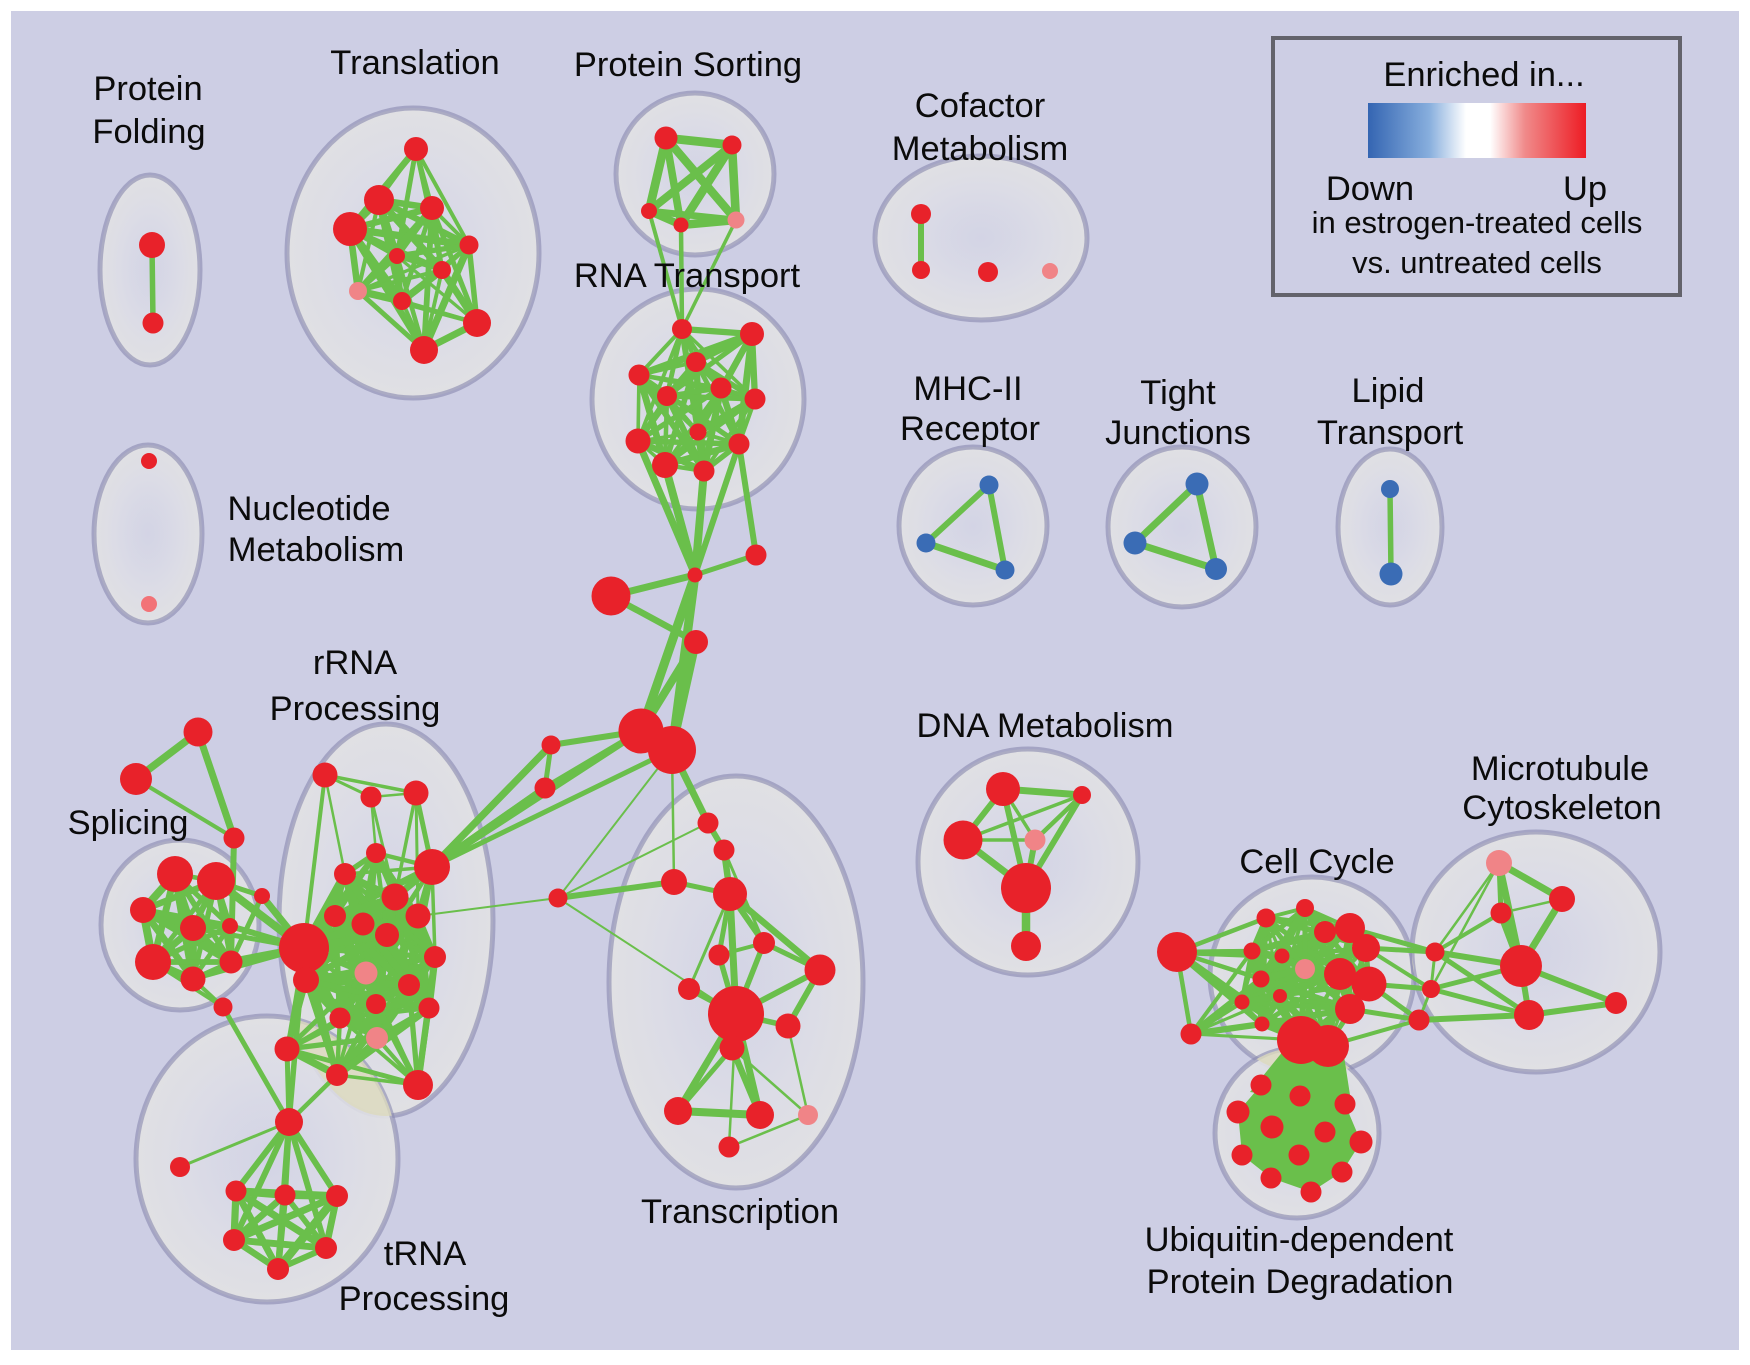  Describe the element at coordinates (147, 89) in the screenshot. I see `svg-text: Protein` at that location.